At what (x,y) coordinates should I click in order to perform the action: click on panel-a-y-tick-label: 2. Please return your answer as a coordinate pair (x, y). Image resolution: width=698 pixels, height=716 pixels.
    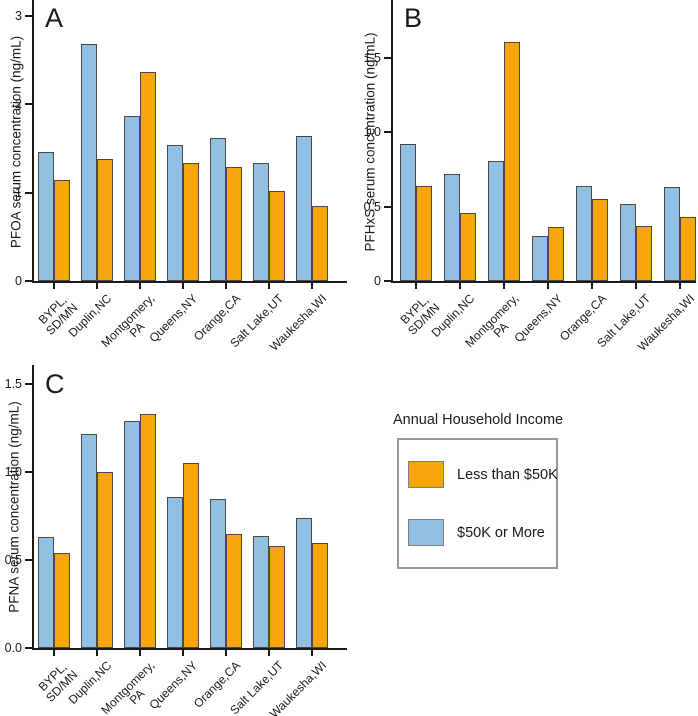
    Looking at the image, I should click on (18, 104).